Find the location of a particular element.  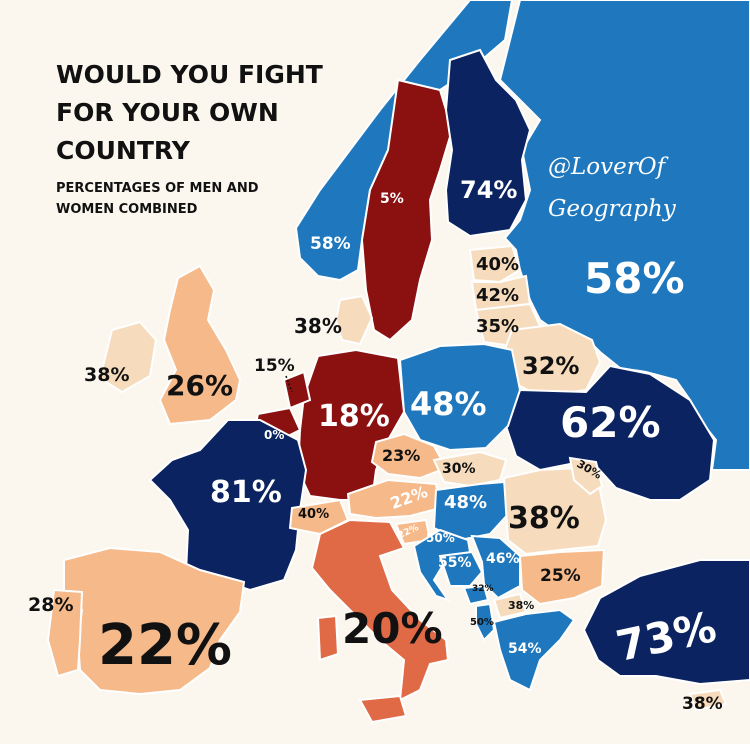

label-hungary: 48% is located at coordinates (466, 502).